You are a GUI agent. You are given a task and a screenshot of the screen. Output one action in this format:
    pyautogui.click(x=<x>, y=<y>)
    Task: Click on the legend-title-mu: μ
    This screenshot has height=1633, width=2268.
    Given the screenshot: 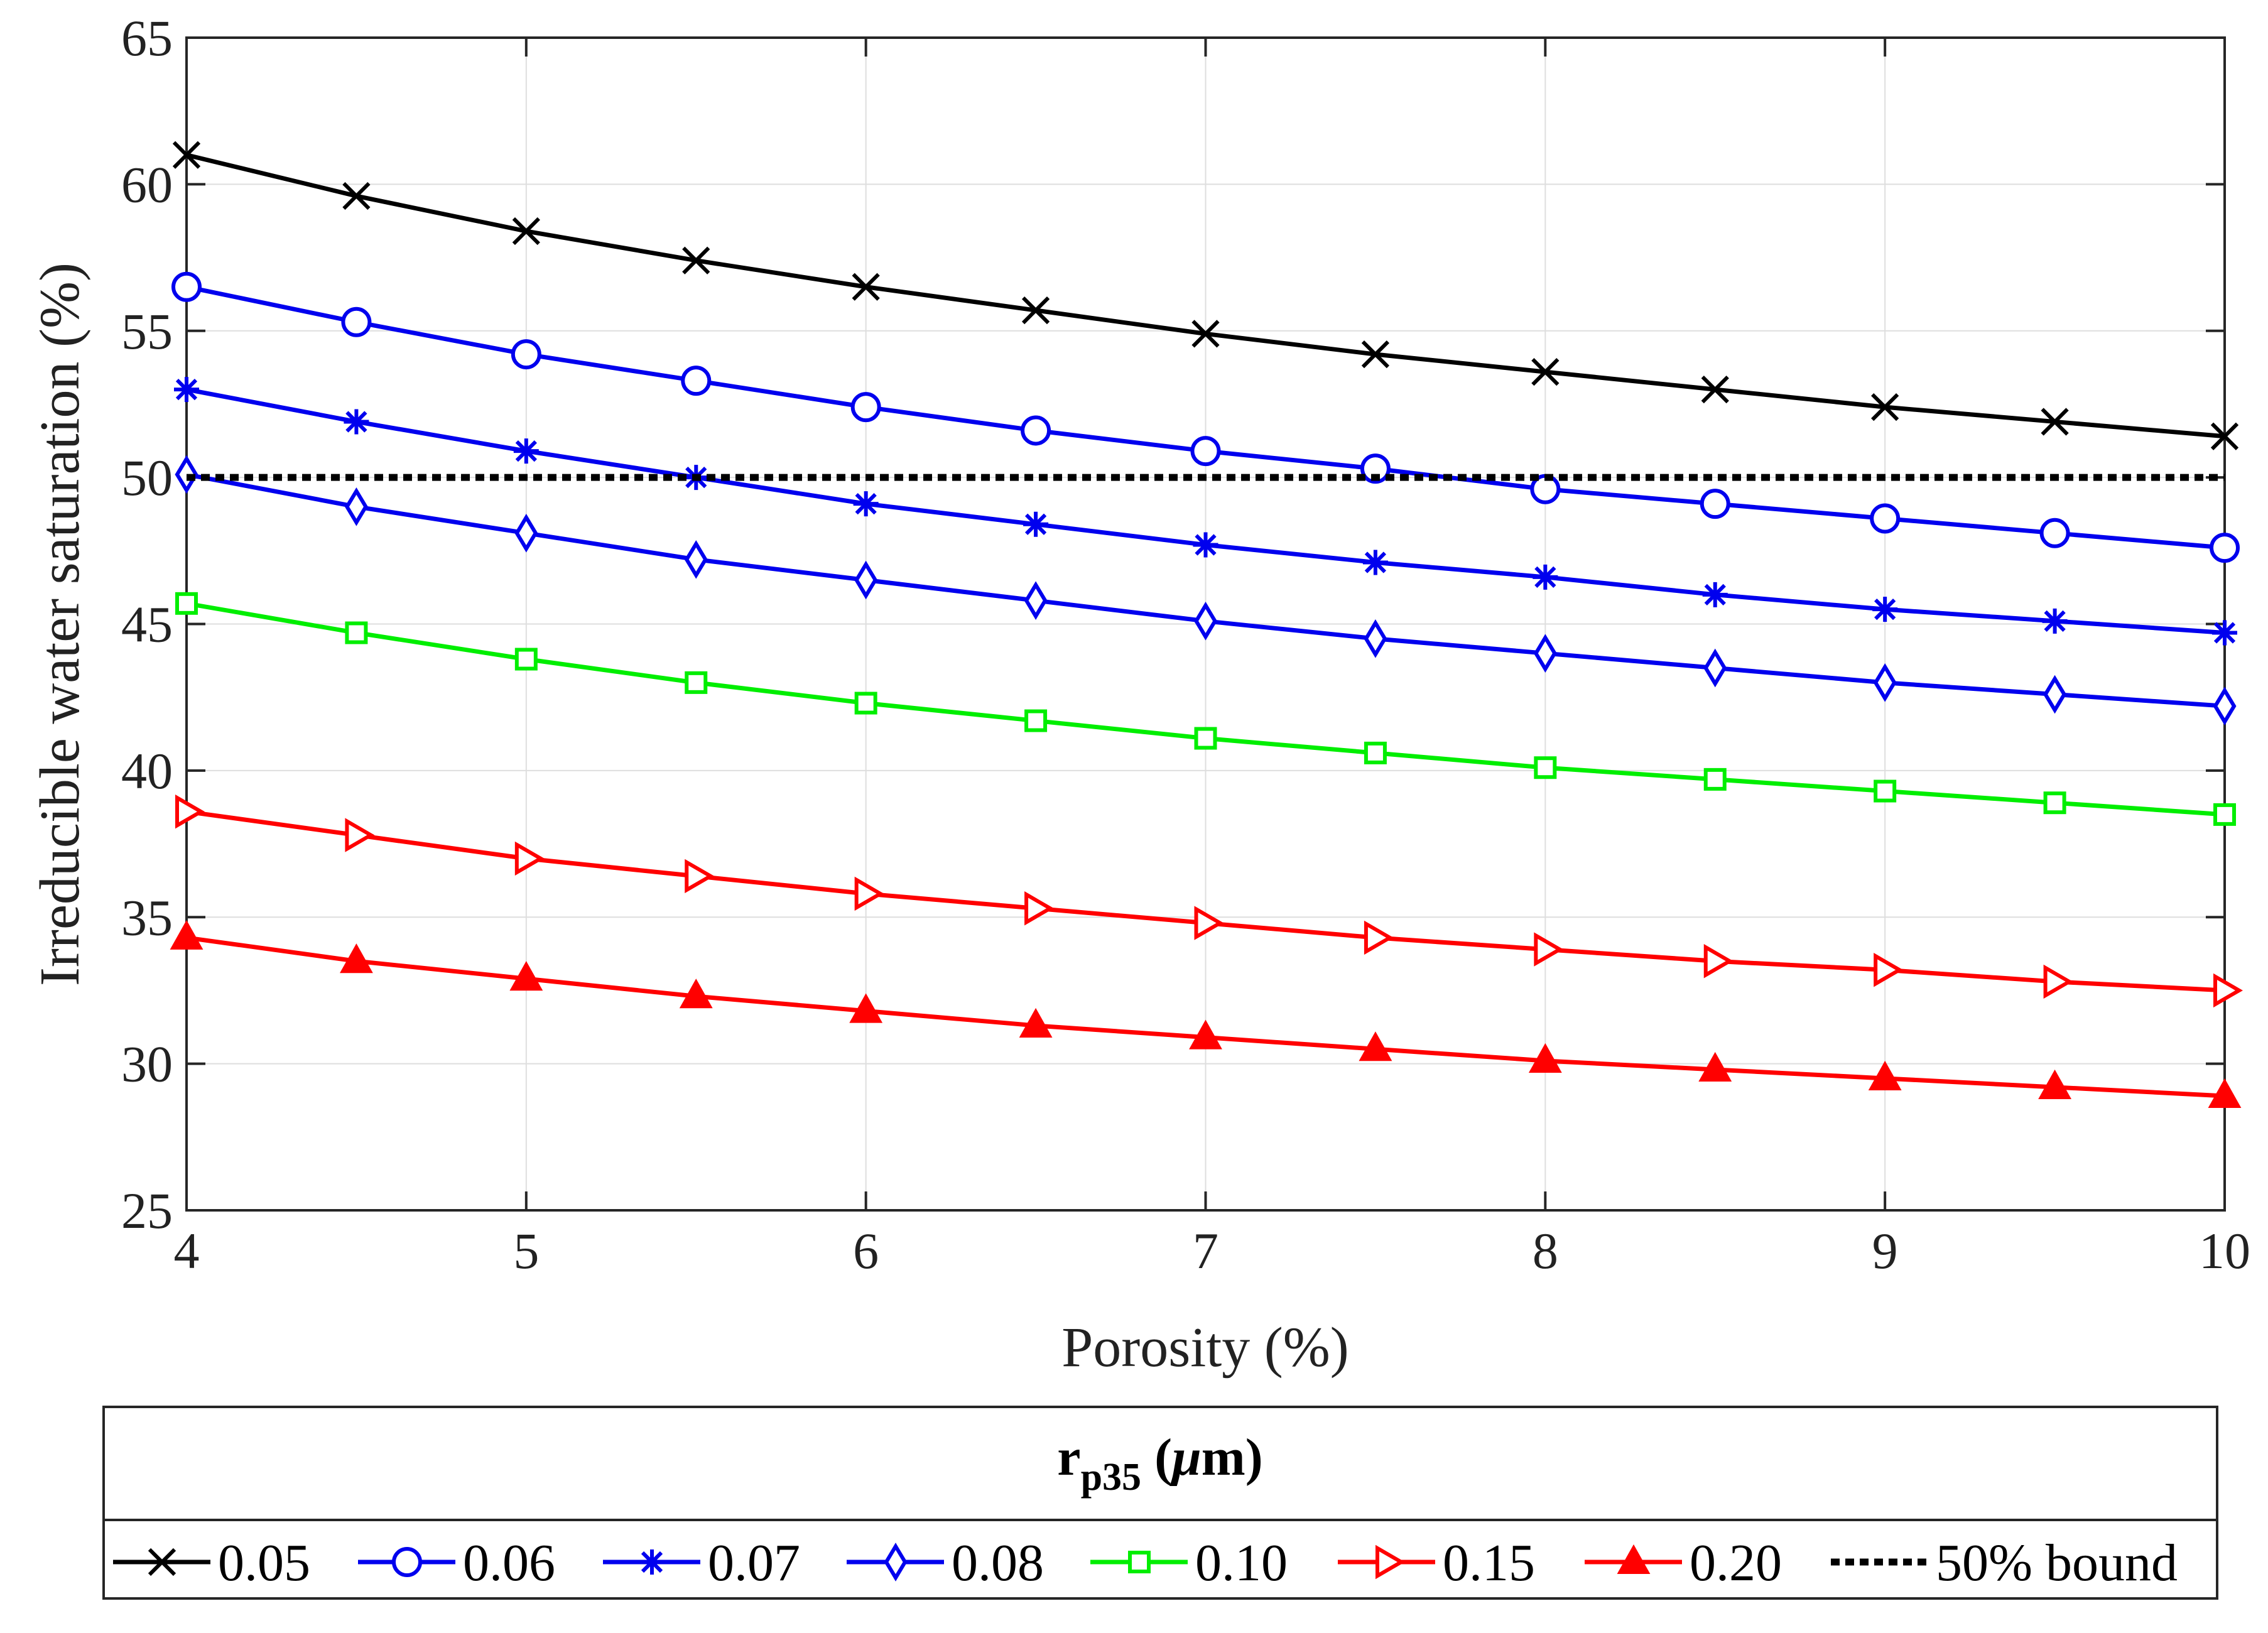 What is the action you would take?
    pyautogui.click(x=1186, y=1457)
    